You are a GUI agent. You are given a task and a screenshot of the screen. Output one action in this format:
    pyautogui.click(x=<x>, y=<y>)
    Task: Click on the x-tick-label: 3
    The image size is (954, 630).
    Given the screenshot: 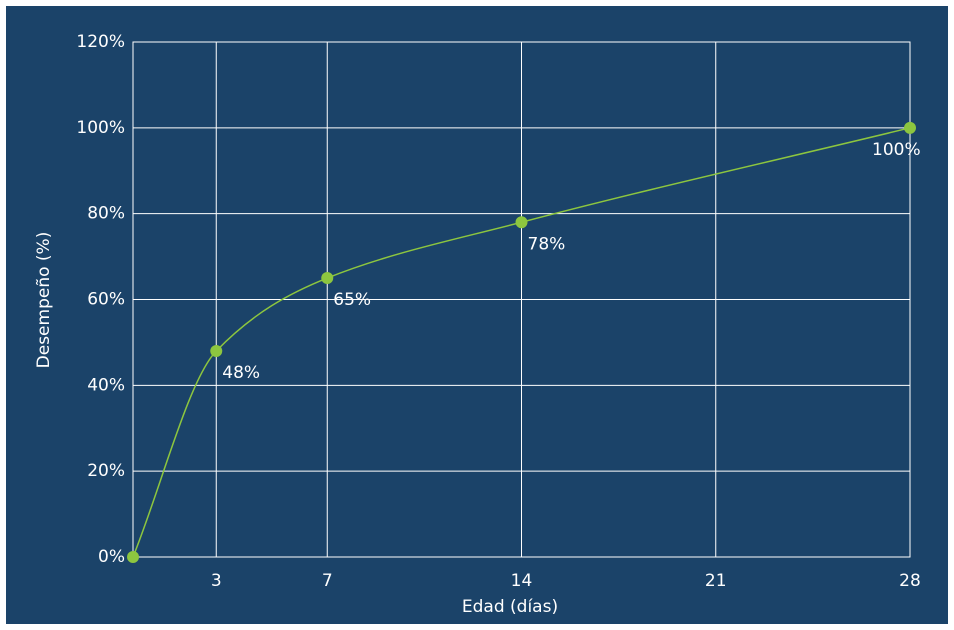 What is the action you would take?
    pyautogui.click(x=216, y=581)
    